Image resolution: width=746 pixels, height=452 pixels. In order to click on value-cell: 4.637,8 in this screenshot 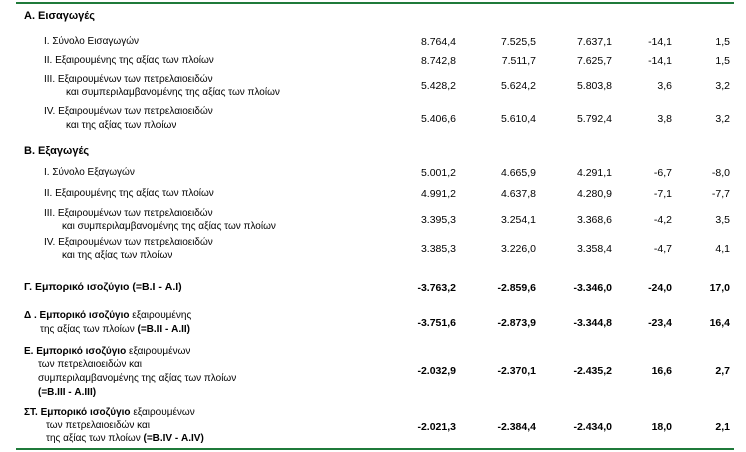, I will do `click(518, 194)`.